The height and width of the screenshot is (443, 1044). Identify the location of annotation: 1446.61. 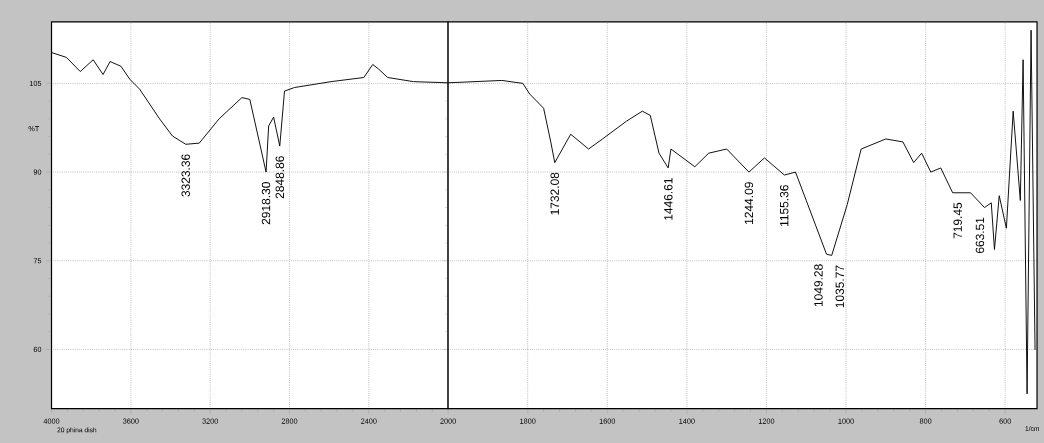
(668, 198).